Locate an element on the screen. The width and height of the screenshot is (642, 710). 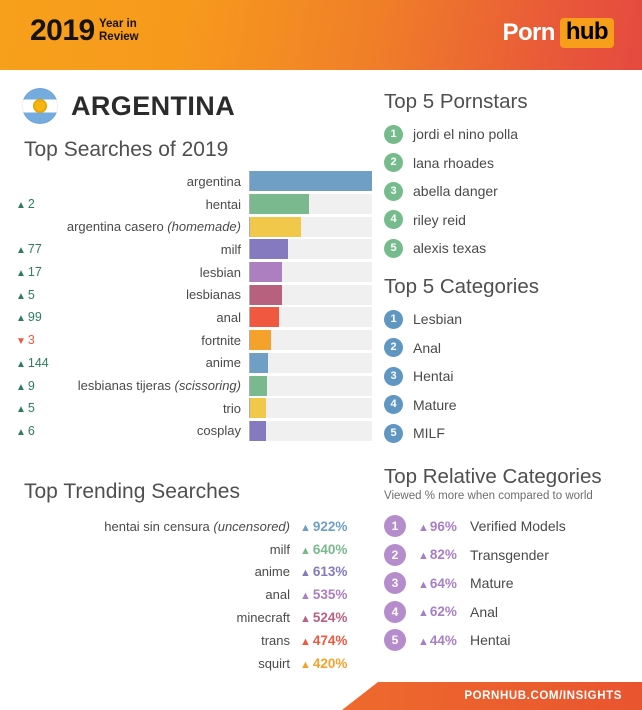
relative-categories-title: Top Relative Categories is located at coordinates (493, 476).